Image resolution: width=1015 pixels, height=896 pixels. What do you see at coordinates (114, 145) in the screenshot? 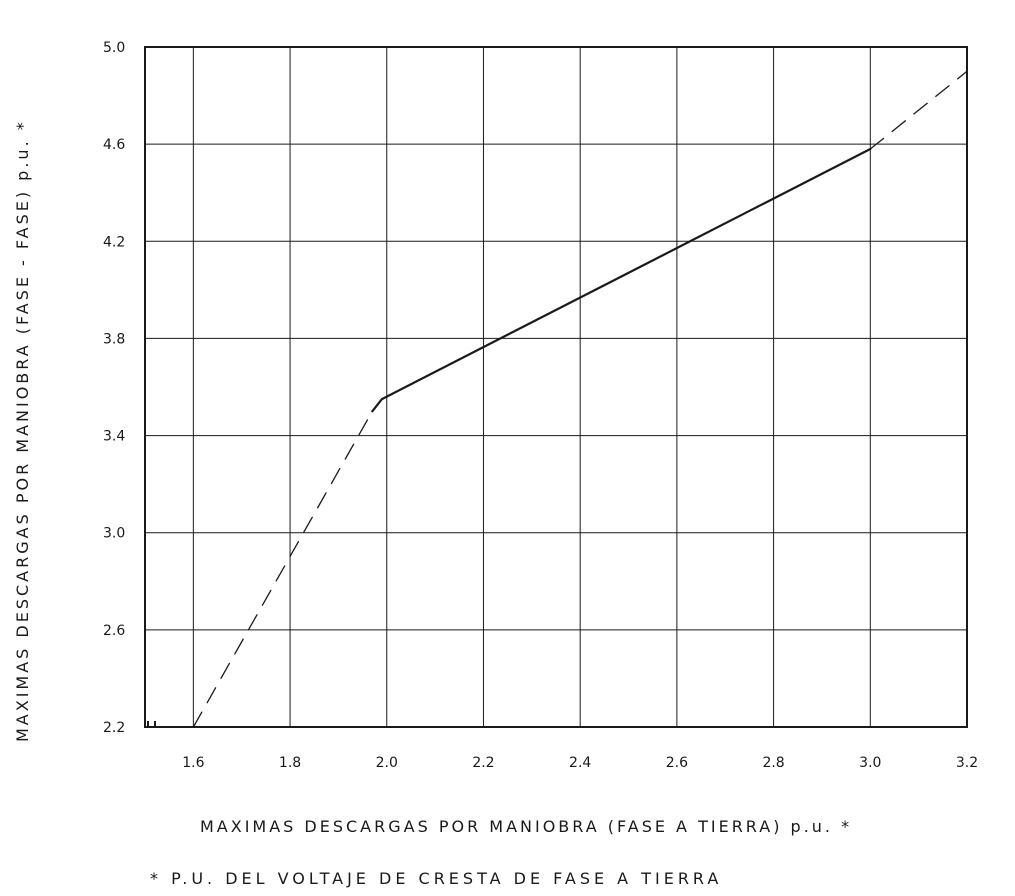
I see `y-tick-label: 4.6` at bounding box center [114, 145].